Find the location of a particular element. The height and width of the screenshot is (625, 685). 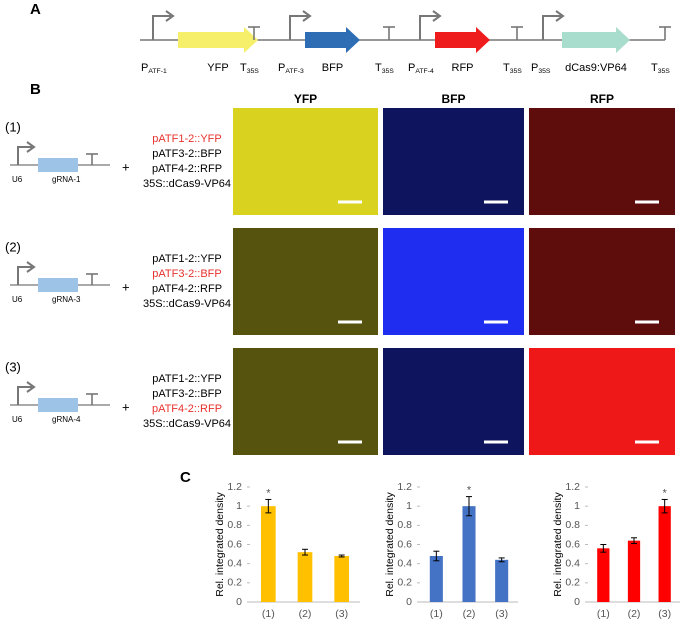

promoter-label-sub: ATF-3 is located at coordinates (294, 71).